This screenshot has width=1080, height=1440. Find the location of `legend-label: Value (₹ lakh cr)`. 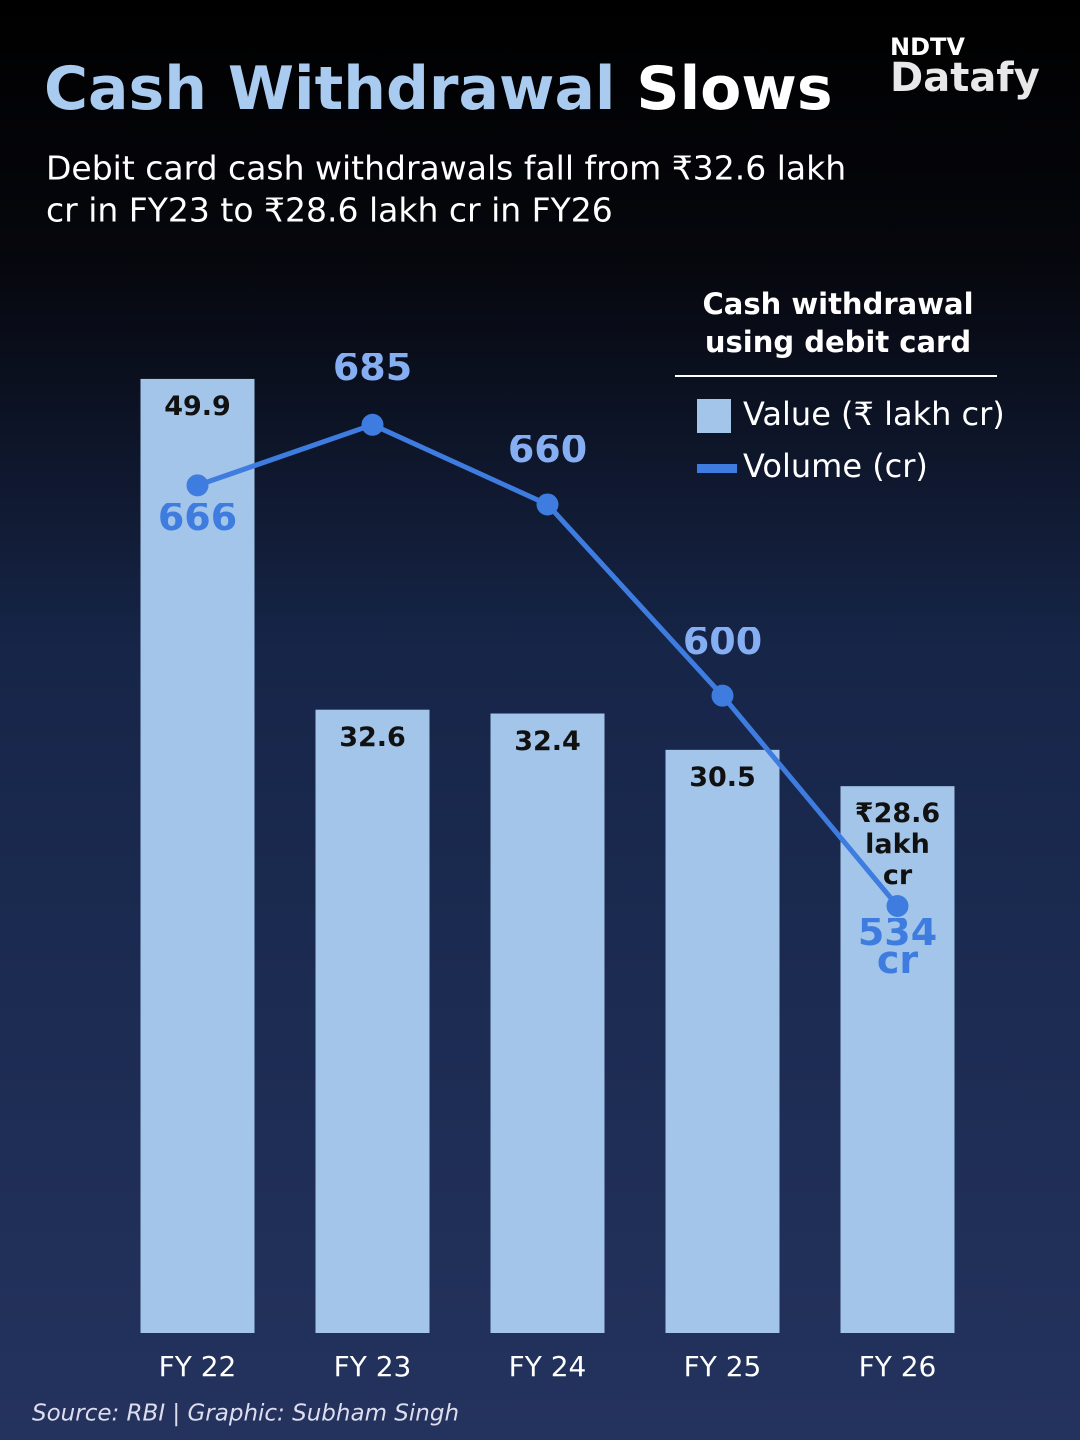

legend-label: Value (₹ lakh cr) is located at coordinates (874, 414).